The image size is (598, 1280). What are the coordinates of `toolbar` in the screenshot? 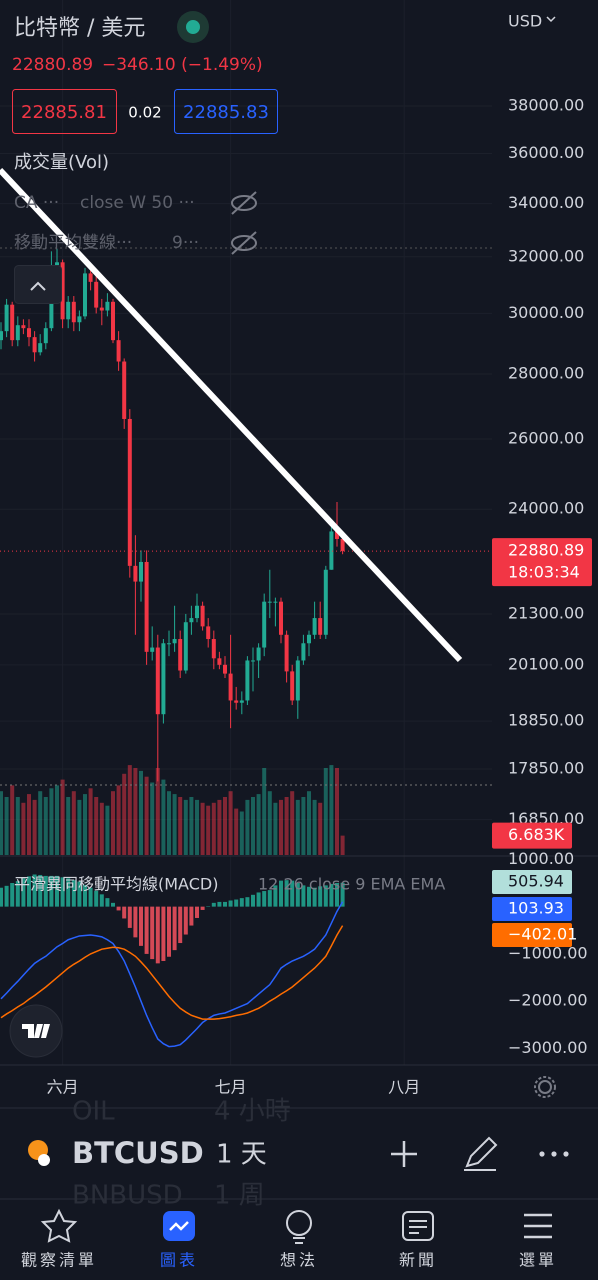 It's located at (299, 1154).